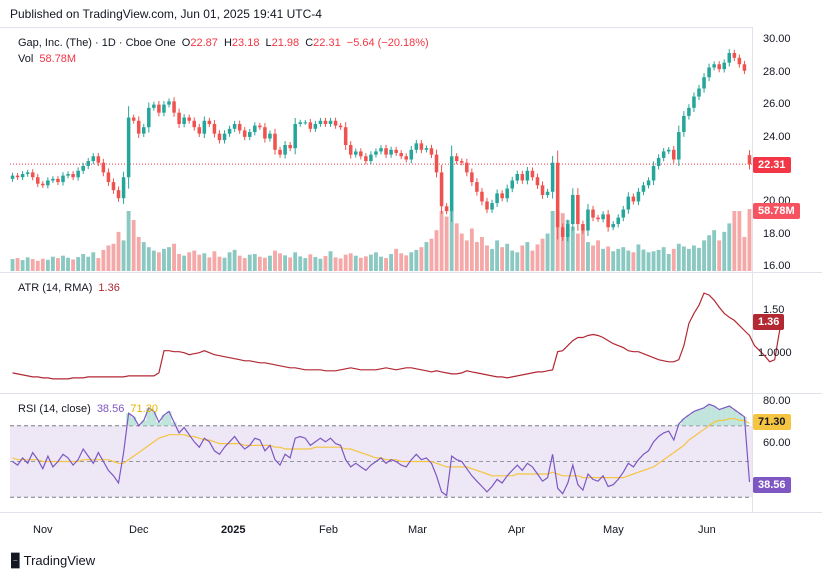  Describe the element at coordinates (54, 409) in the screenshot. I see `rsi-label: RSI (14, close)` at that location.